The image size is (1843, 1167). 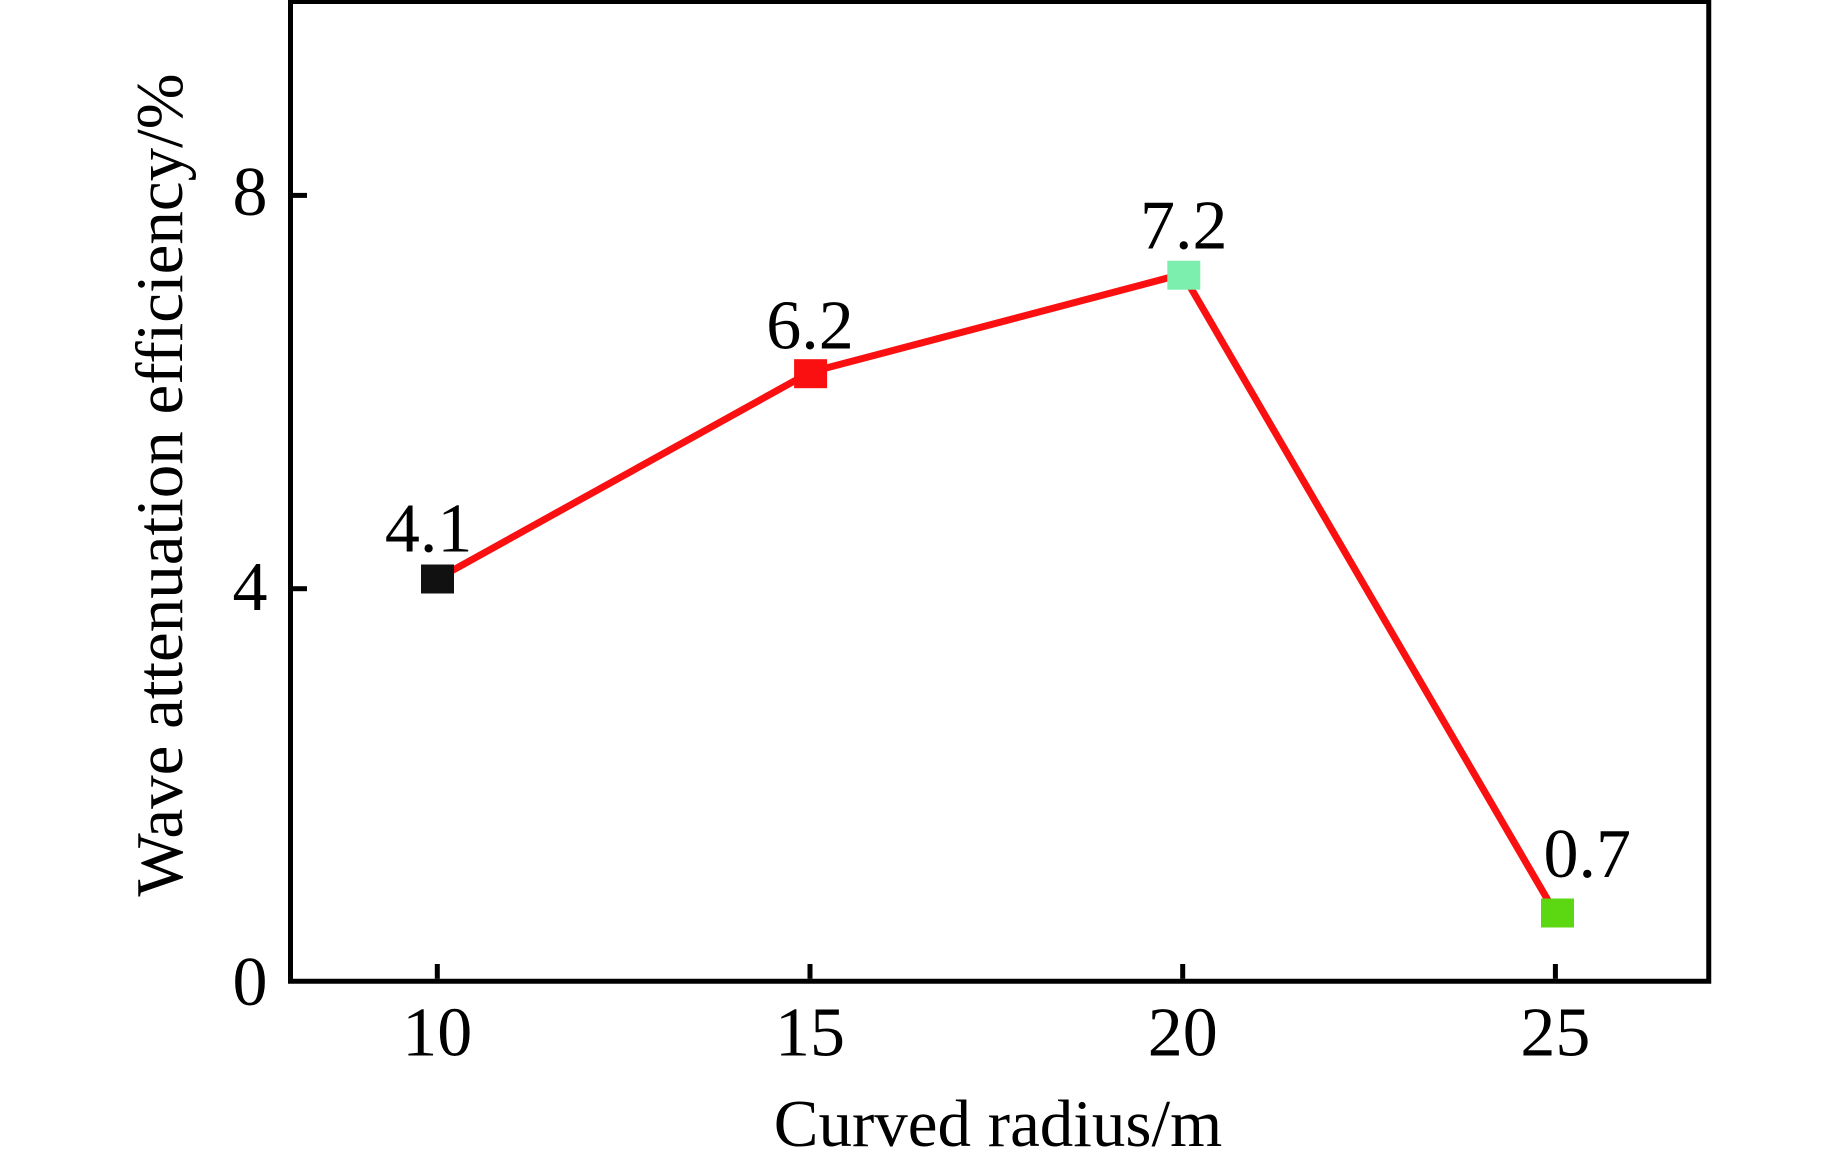 What do you see at coordinates (1588, 854) in the screenshot?
I see `svg-text: 0.7` at bounding box center [1588, 854].